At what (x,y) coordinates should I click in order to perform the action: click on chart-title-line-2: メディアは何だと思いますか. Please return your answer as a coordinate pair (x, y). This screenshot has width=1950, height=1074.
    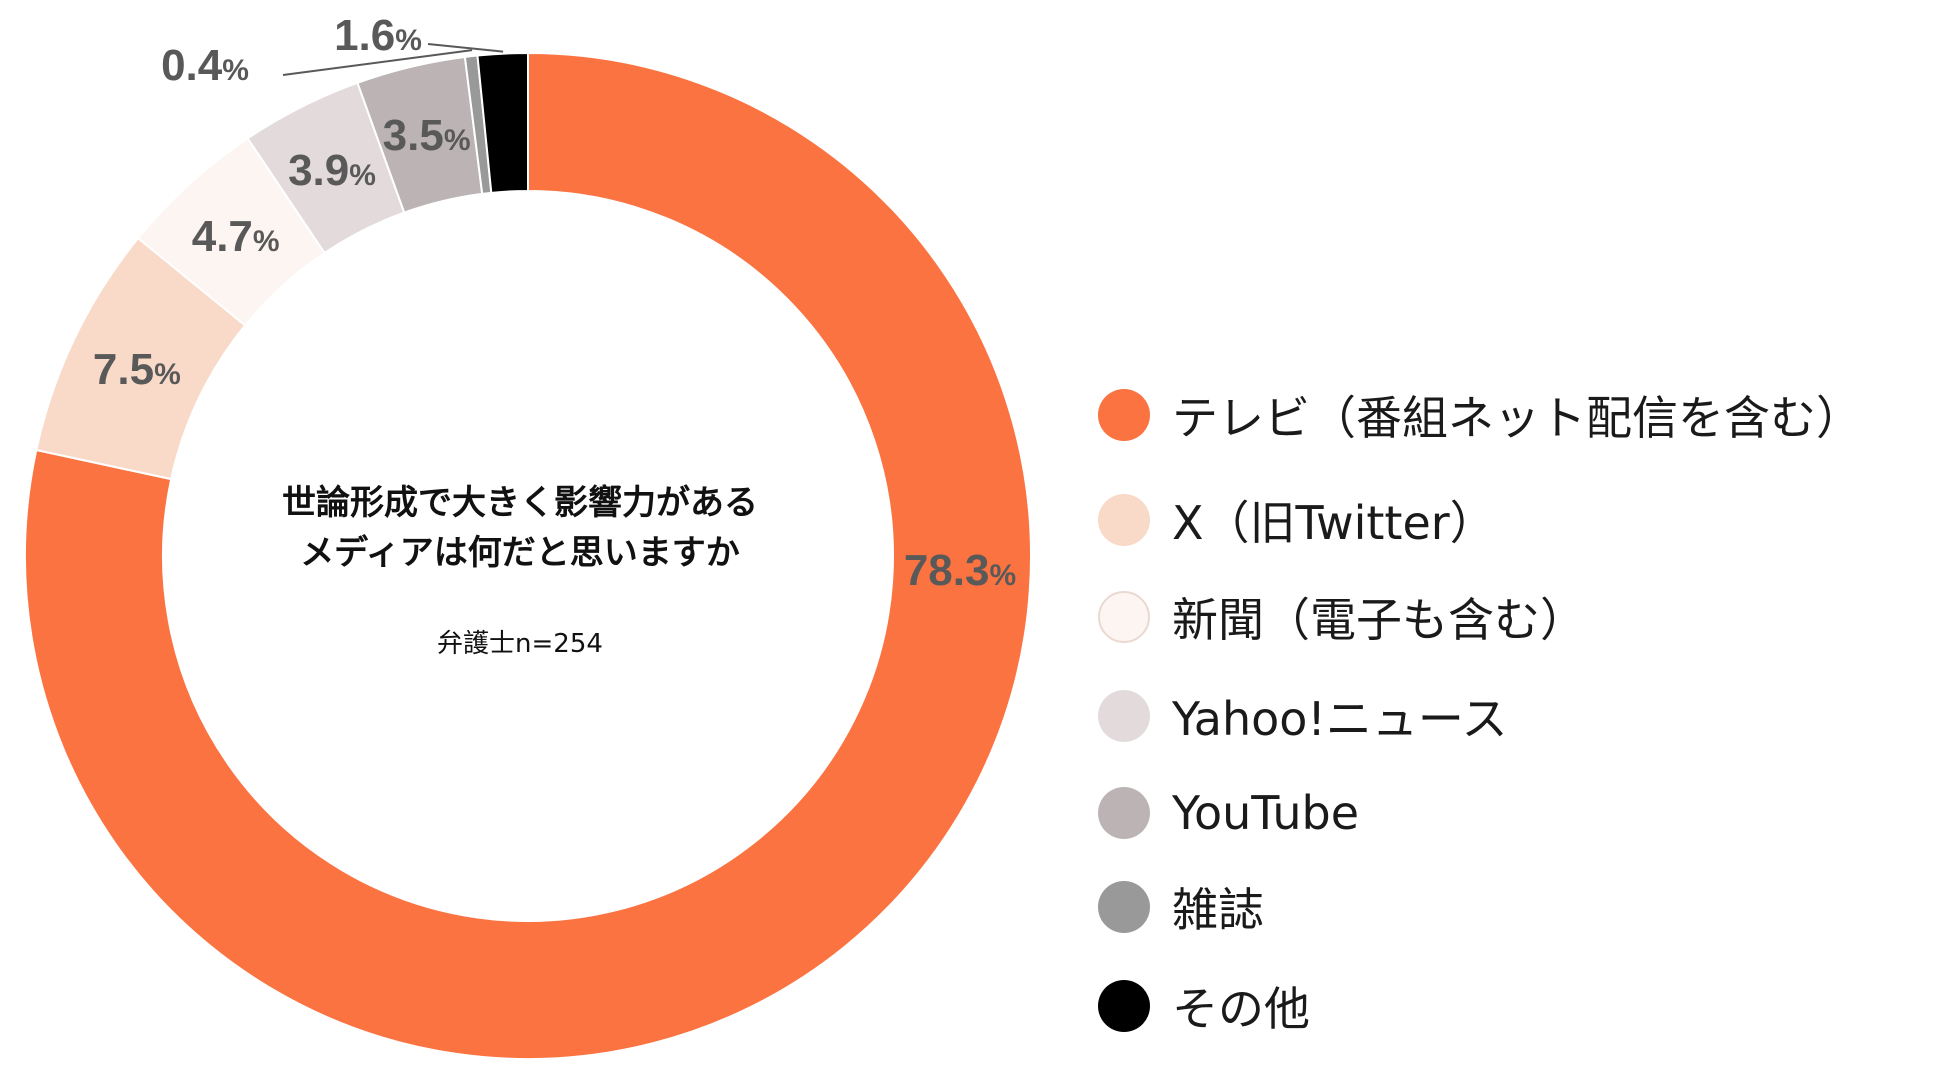
    Looking at the image, I should click on (520, 553).